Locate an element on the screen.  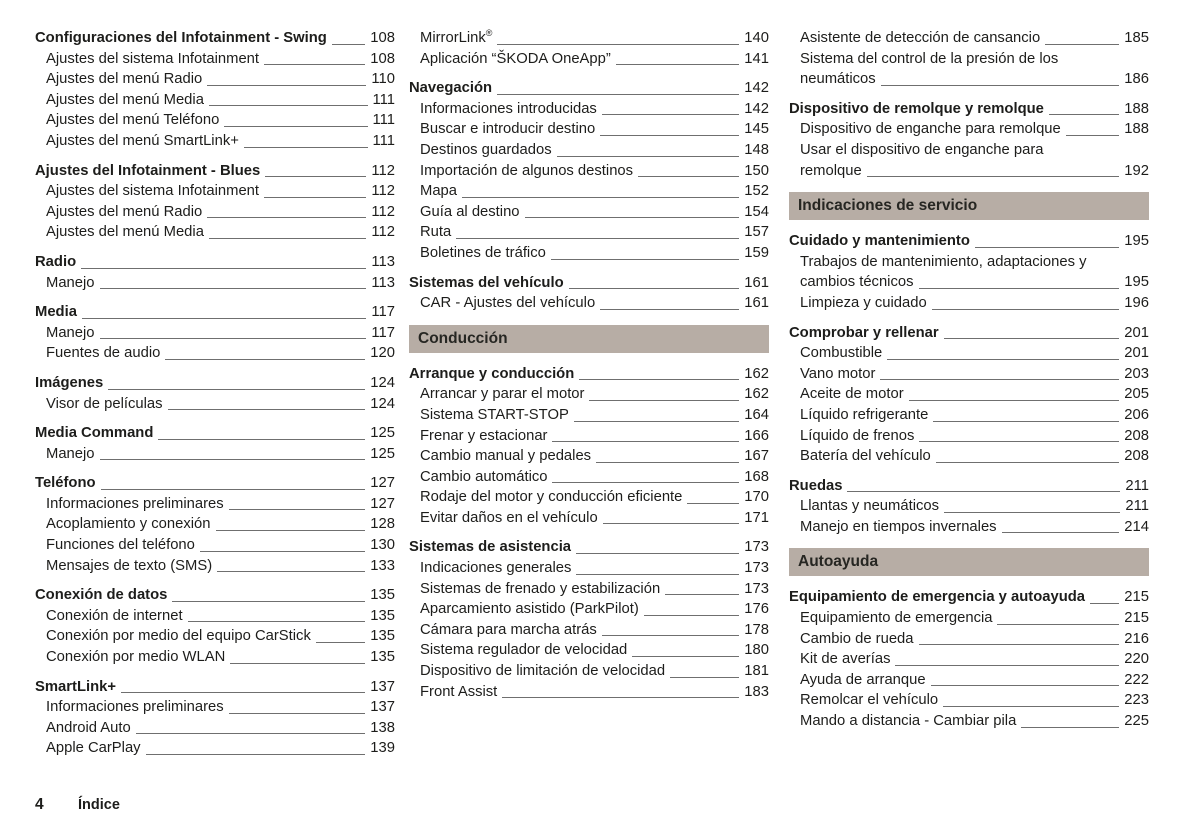
toc-entry-page: 216 is located at coordinates (1136, 638).